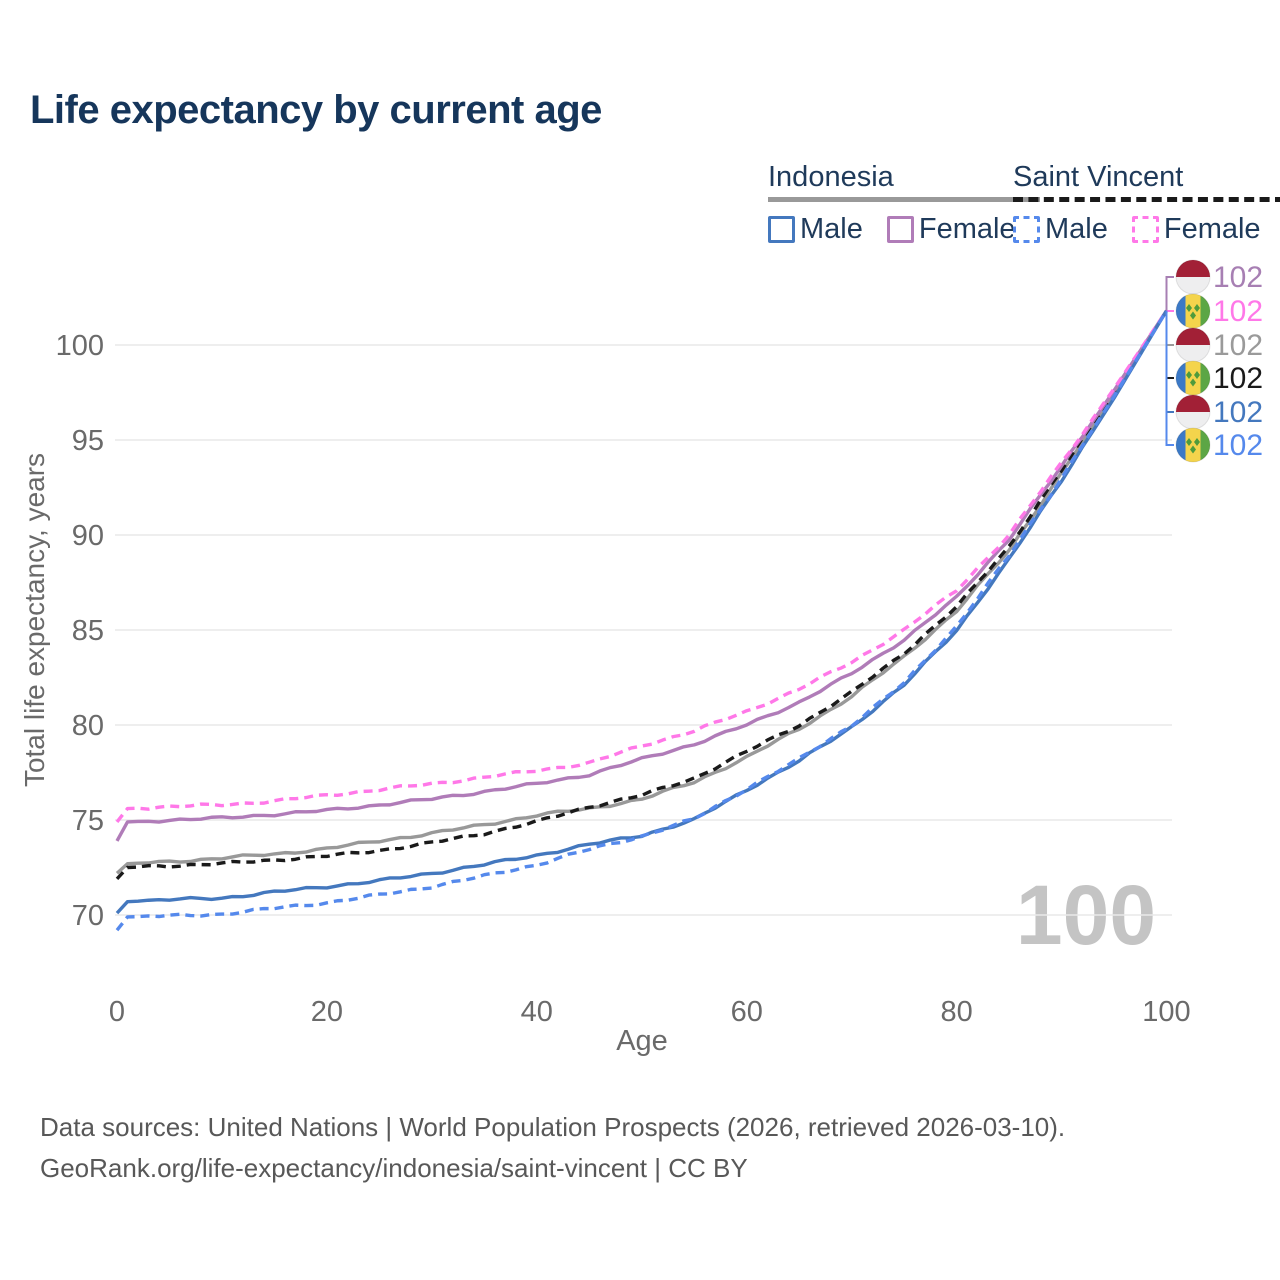 The image size is (1280, 1280). What do you see at coordinates (1076, 229) in the screenshot?
I see `legend-label-saint-vincent-male: Male` at bounding box center [1076, 229].